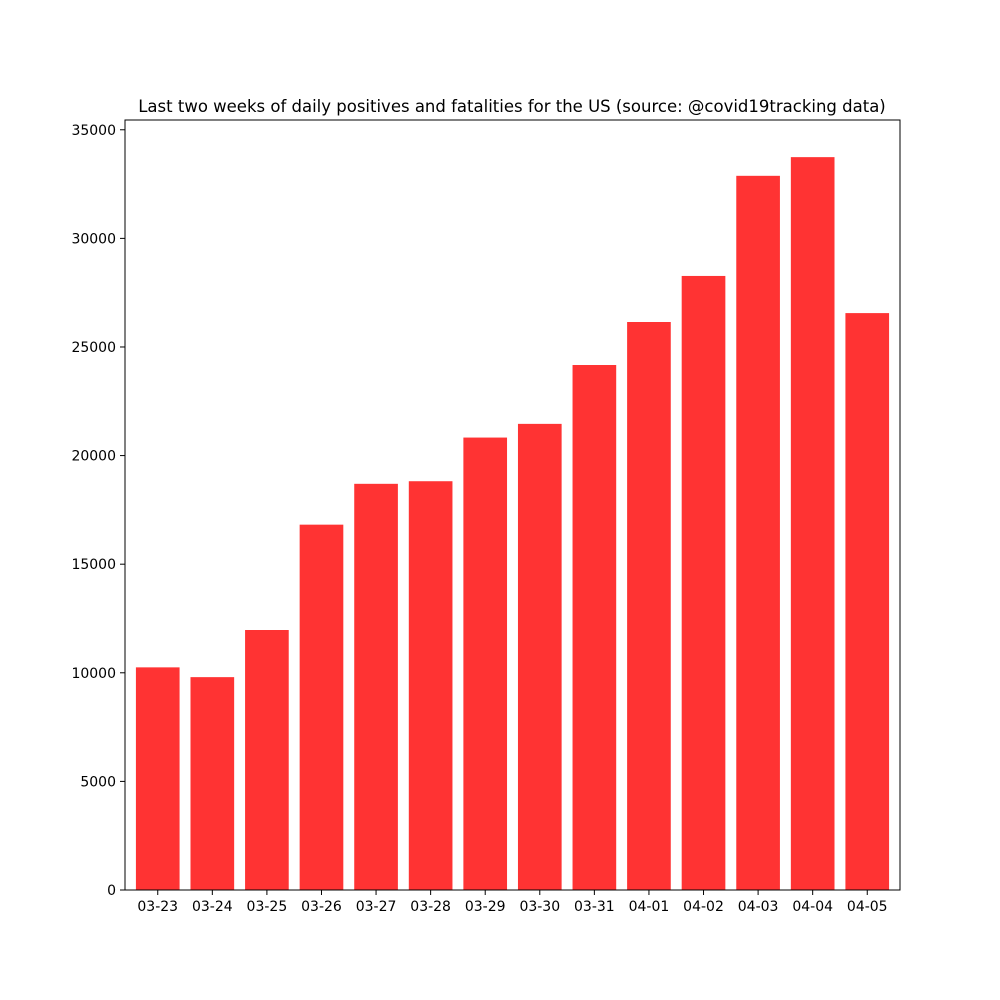 The height and width of the screenshot is (1000, 1000). Describe the element at coordinates (111, 891) in the screenshot. I see `y-tick-label: 0` at that location.